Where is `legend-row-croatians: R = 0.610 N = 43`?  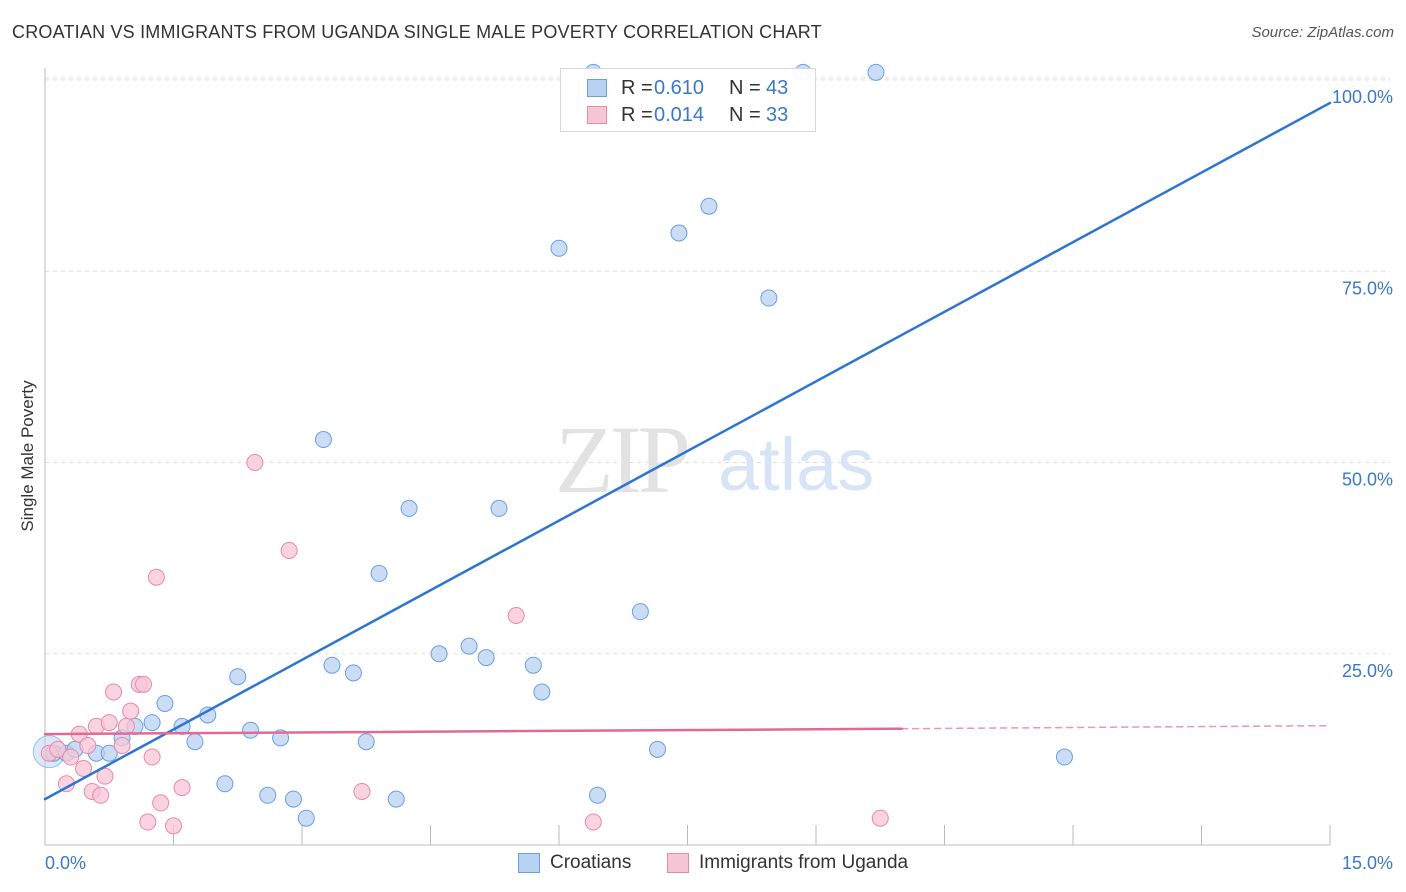
legend-row-croatians: R = 0.610 N = 43 is located at coordinates (688, 88).